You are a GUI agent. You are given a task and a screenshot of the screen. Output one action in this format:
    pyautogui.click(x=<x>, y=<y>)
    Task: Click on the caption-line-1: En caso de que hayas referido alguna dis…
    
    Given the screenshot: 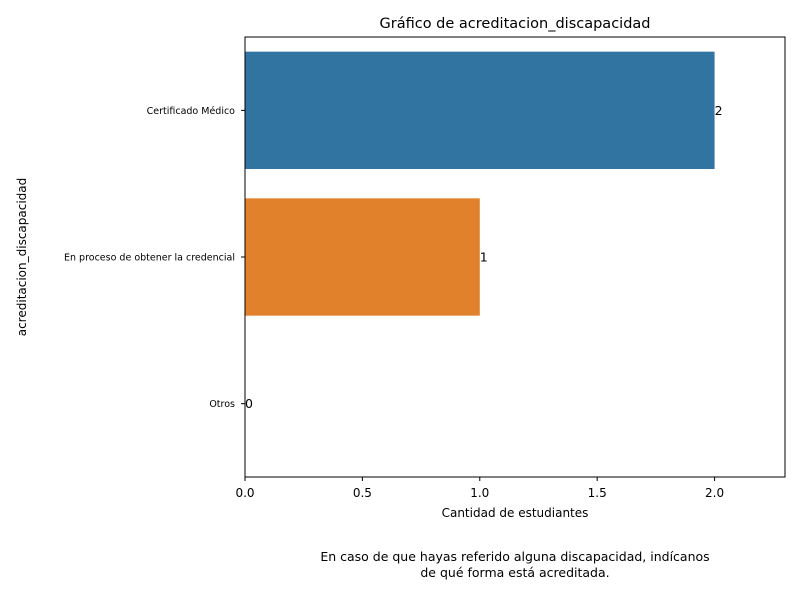 What is the action you would take?
    pyautogui.click(x=515, y=556)
    